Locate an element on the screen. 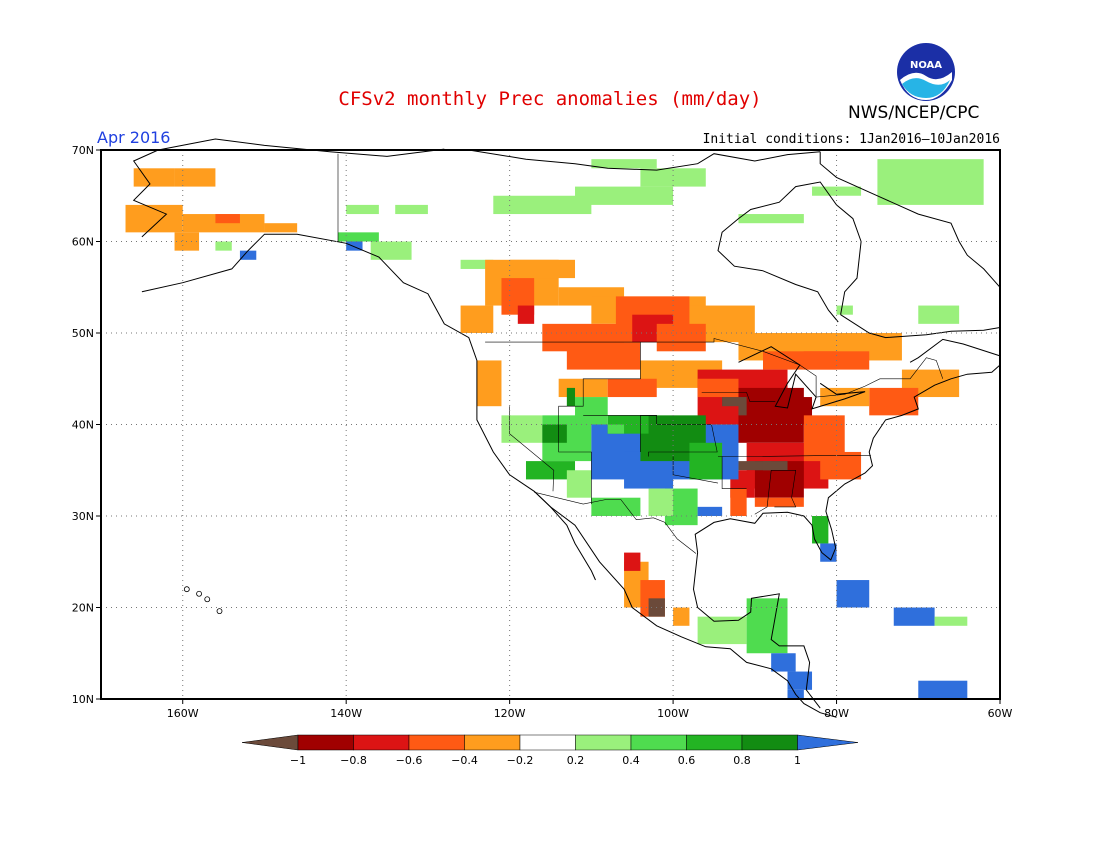  initial-conditions-label: Initial conditions: 1Jan2016–10Jan2016 is located at coordinates (851, 139).